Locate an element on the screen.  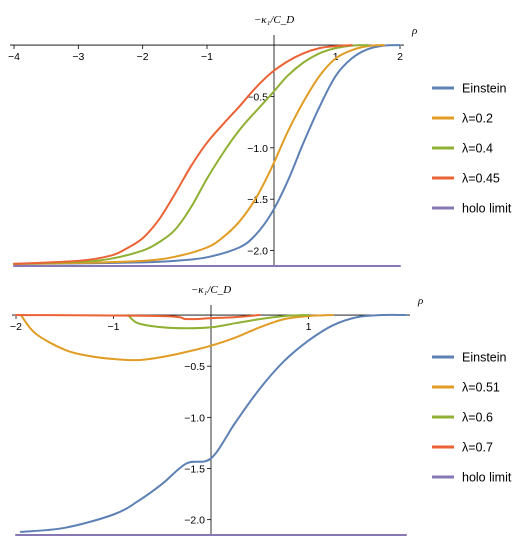
legend-label: λ=0.6 is located at coordinates (477, 418).